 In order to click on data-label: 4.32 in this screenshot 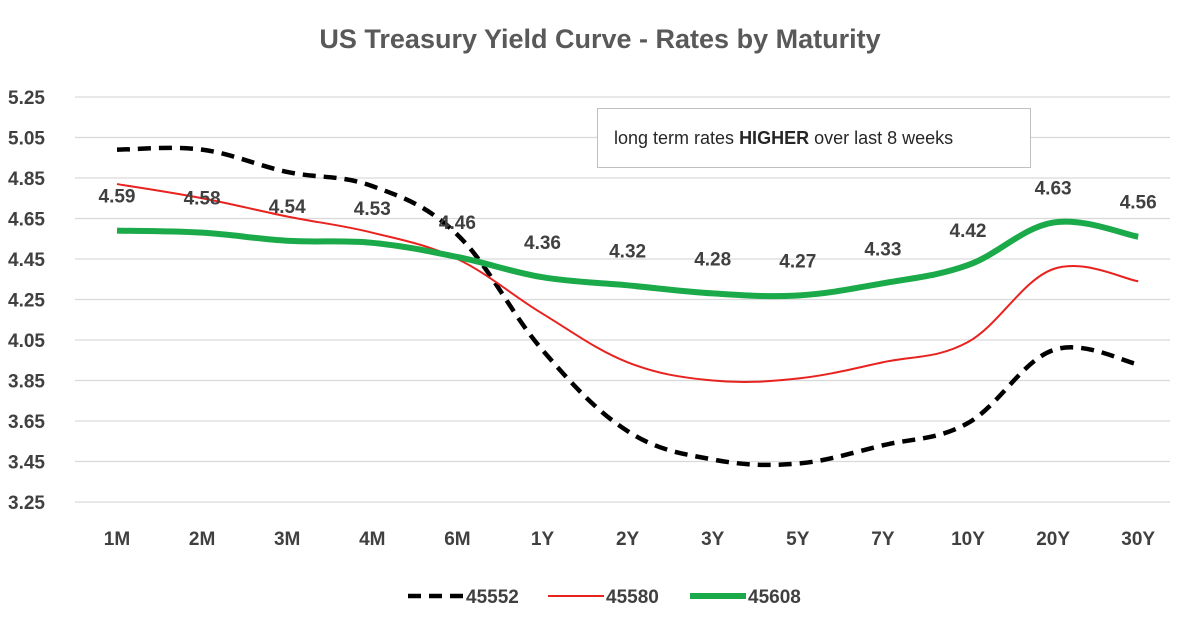, I will do `click(627, 251)`.